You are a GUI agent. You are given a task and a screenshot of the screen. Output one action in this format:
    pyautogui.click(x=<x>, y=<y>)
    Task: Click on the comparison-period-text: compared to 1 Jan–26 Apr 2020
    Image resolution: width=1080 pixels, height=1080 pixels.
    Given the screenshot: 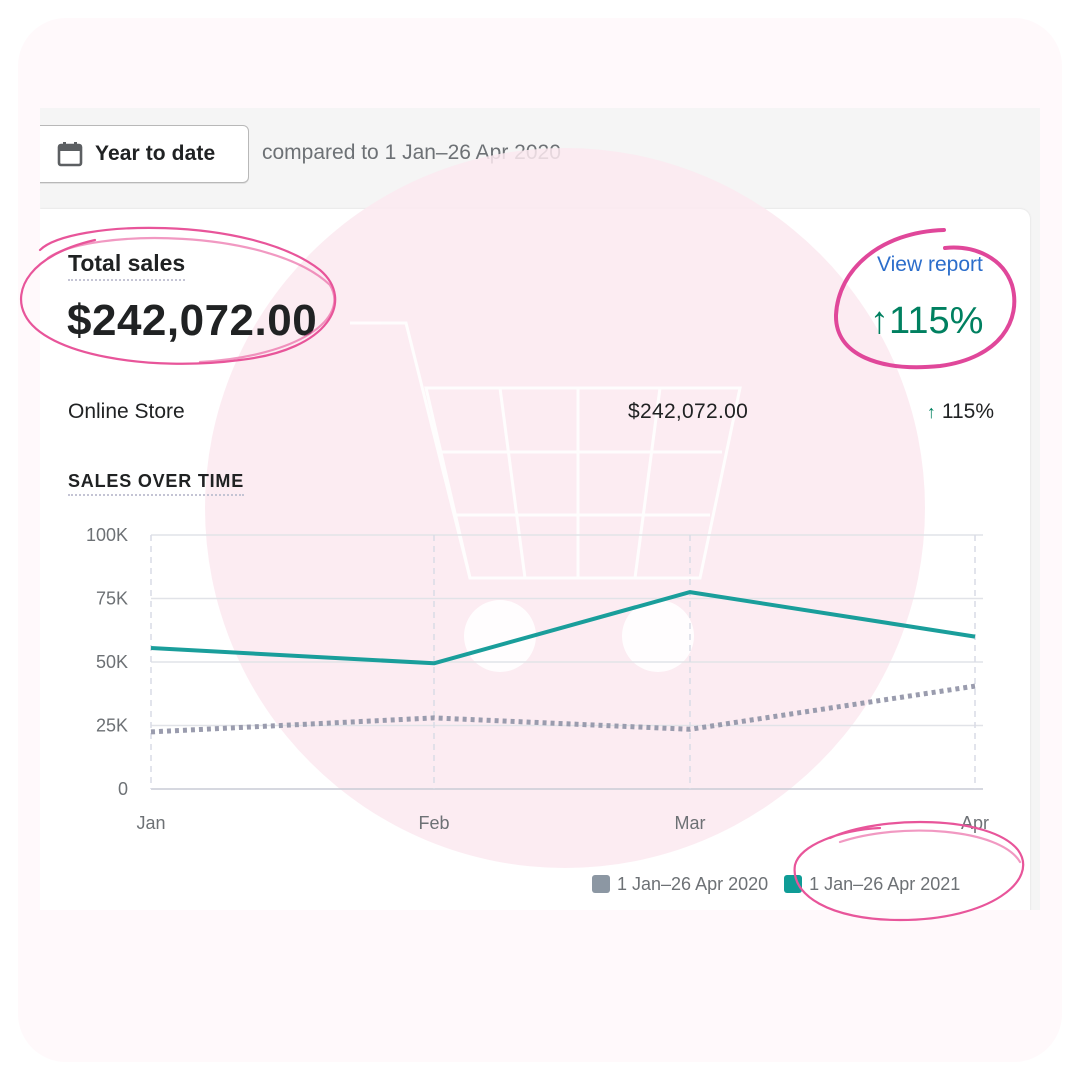 What is the action you would take?
    pyautogui.click(x=411, y=152)
    